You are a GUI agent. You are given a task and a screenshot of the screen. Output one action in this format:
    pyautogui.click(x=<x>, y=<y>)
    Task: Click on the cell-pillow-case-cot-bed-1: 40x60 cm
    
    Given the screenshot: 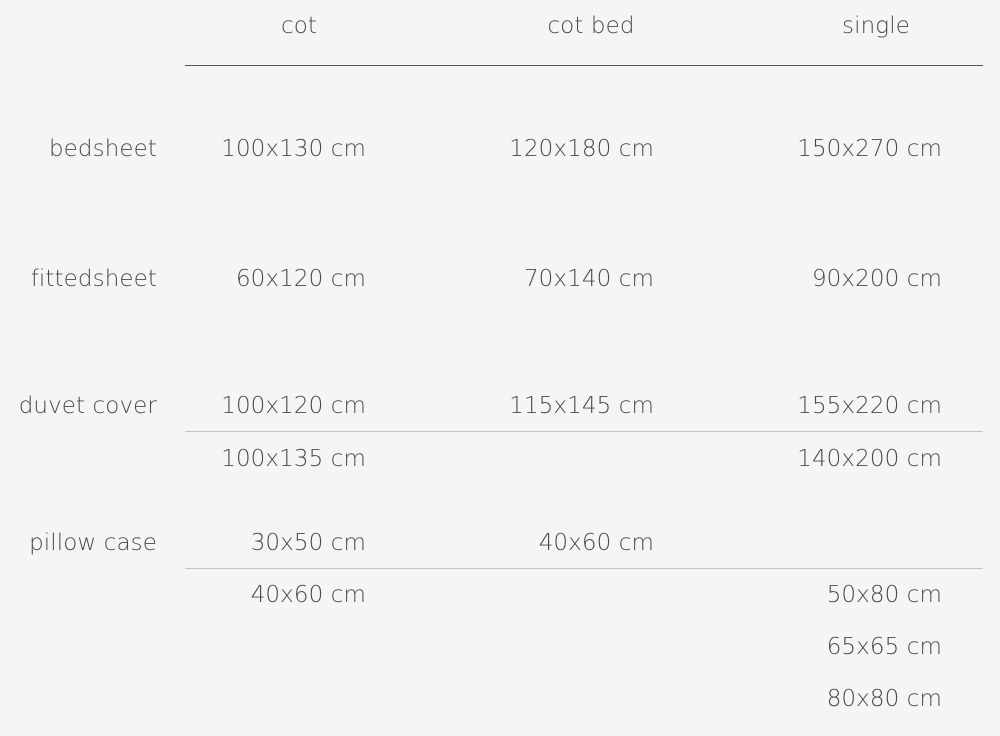 What is the action you would take?
    pyautogui.click(x=596, y=543)
    